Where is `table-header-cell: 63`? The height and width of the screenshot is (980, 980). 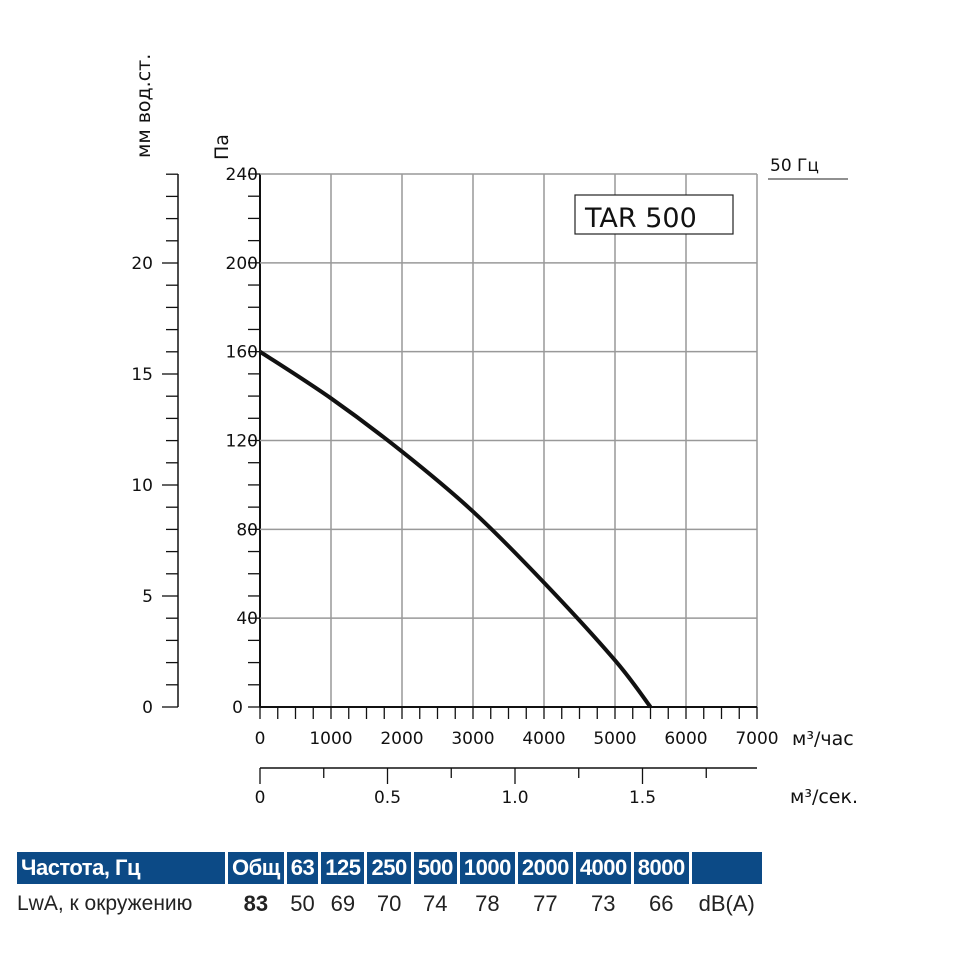
table-header-cell: 63 is located at coordinates (302, 868).